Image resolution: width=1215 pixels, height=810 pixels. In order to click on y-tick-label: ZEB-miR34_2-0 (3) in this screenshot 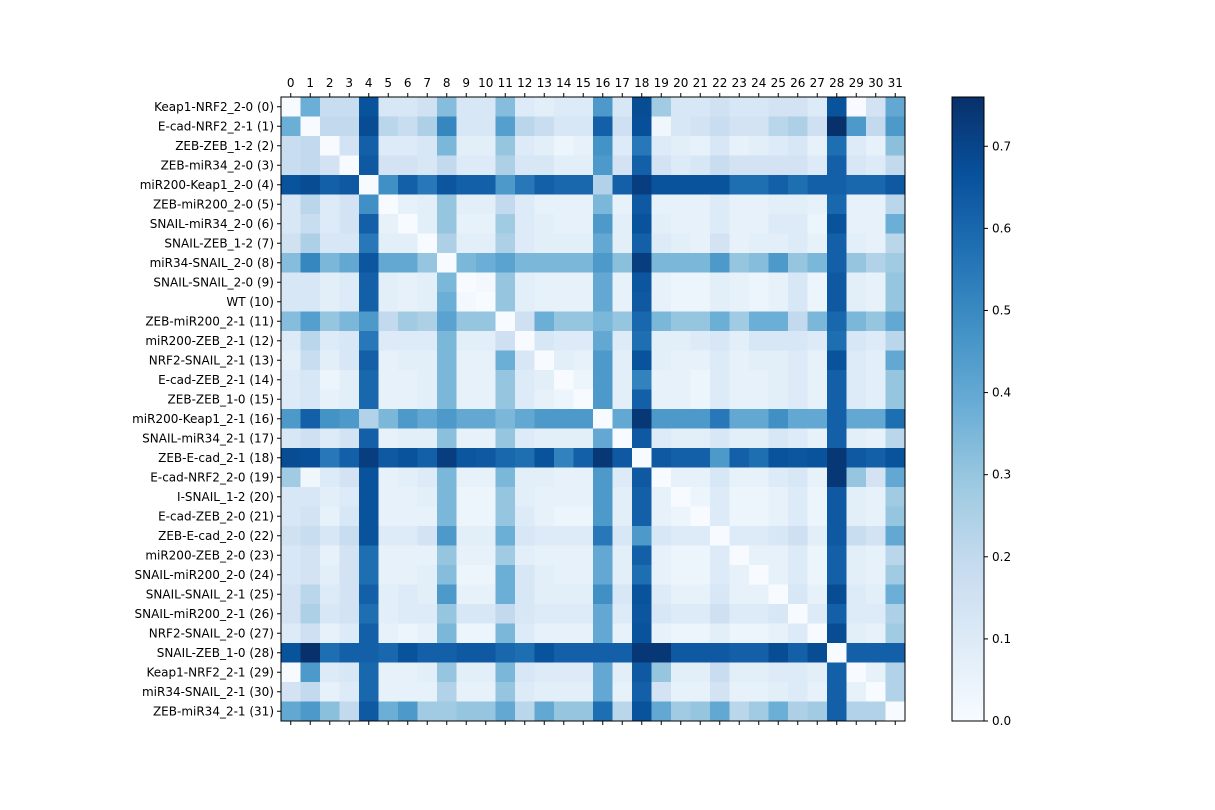, I will do `click(217, 165)`.